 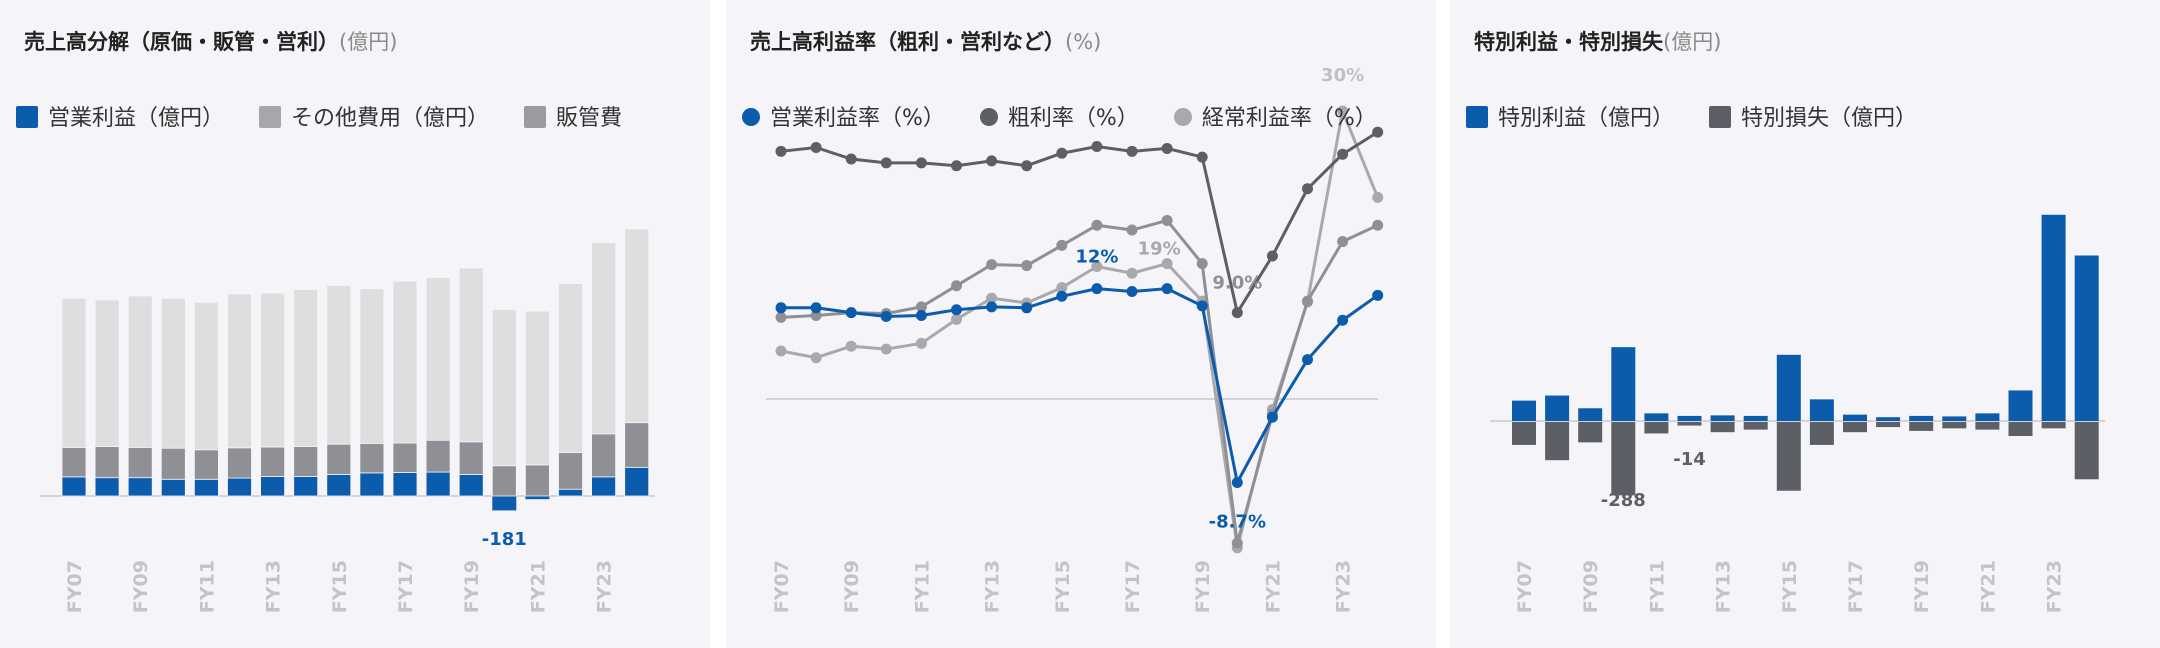 I want to click on chart-unit: (億円), so click(x=1692, y=42).